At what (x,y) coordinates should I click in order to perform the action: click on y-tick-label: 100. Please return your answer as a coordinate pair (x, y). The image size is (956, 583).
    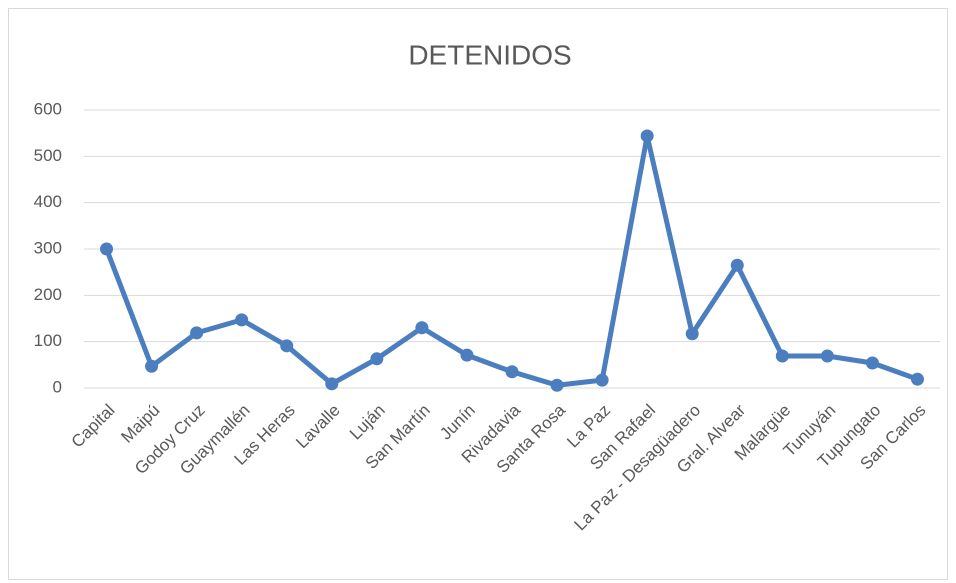
    Looking at the image, I should click on (48, 340).